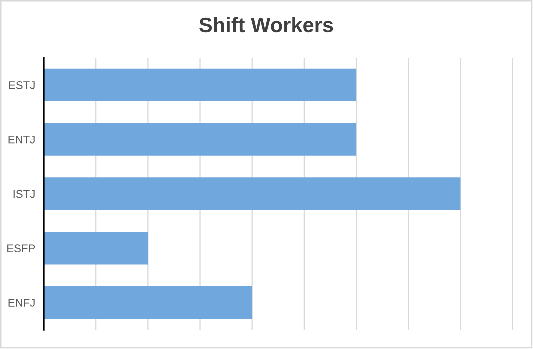 This screenshot has width=533, height=349. I want to click on y-tick-label: ESTJ, so click(22, 85).